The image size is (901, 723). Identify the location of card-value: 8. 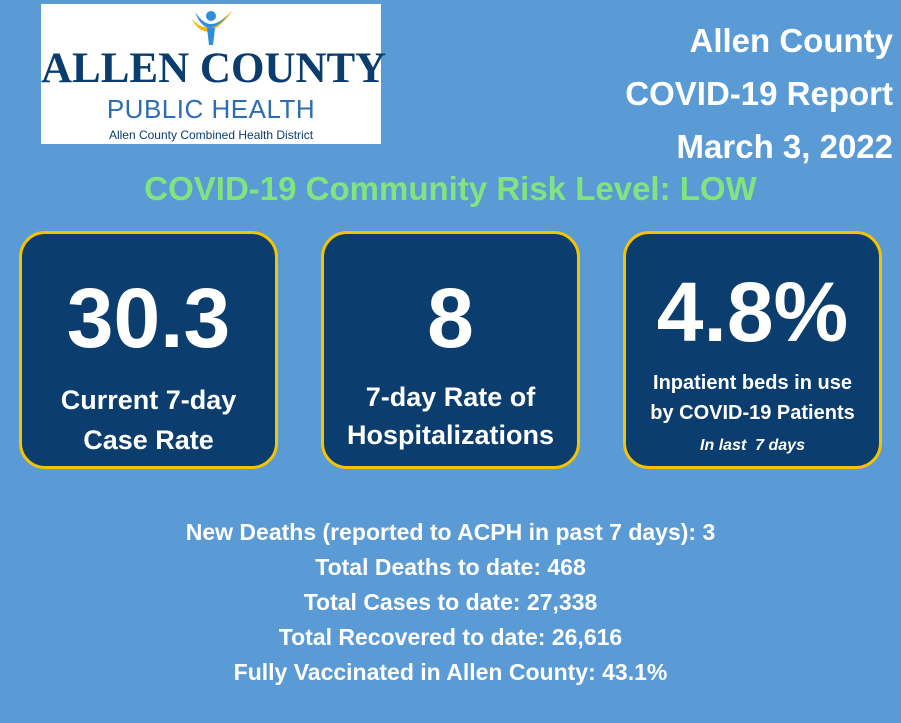
(450, 318).